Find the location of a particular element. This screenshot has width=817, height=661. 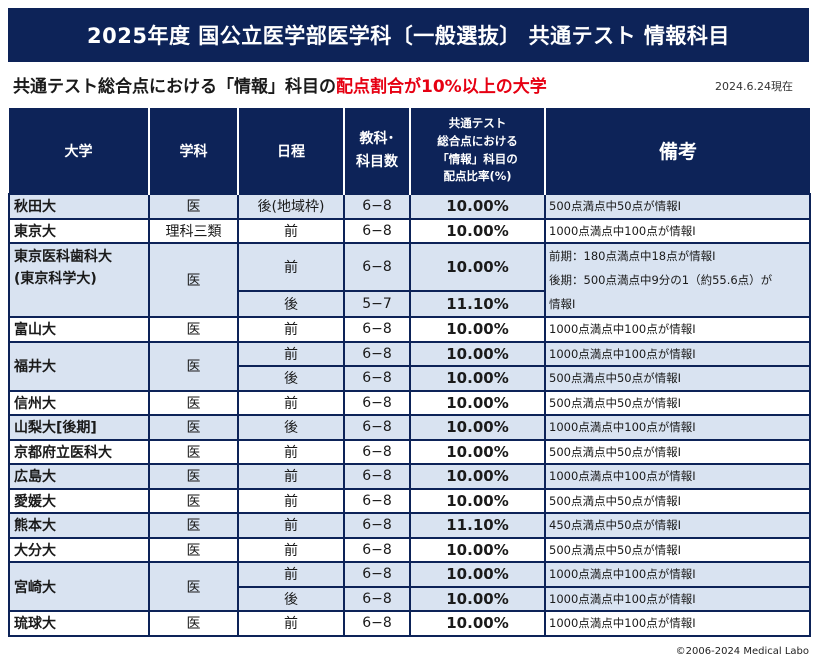

header-rate-line: 配点比率(%) is located at coordinates (477, 176).